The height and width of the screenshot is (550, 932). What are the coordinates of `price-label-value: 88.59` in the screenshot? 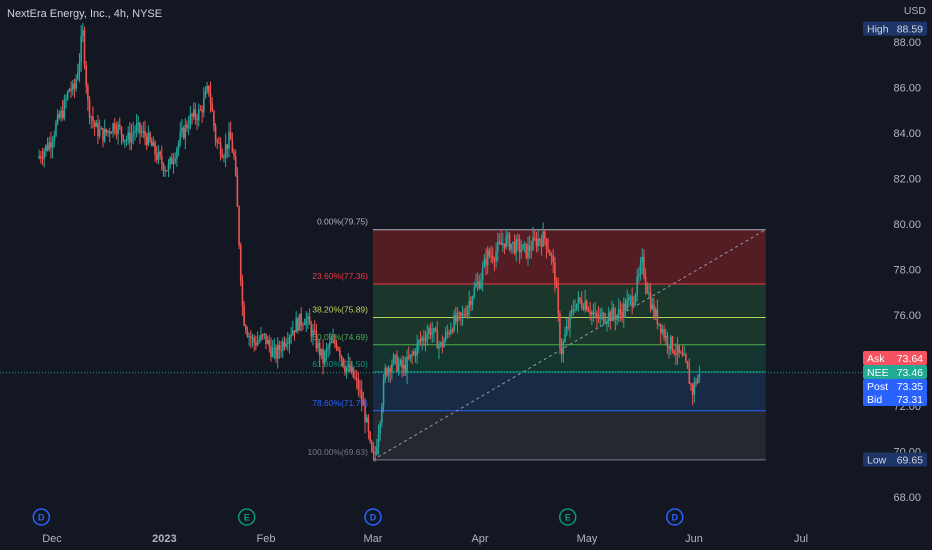 It's located at (910, 30).